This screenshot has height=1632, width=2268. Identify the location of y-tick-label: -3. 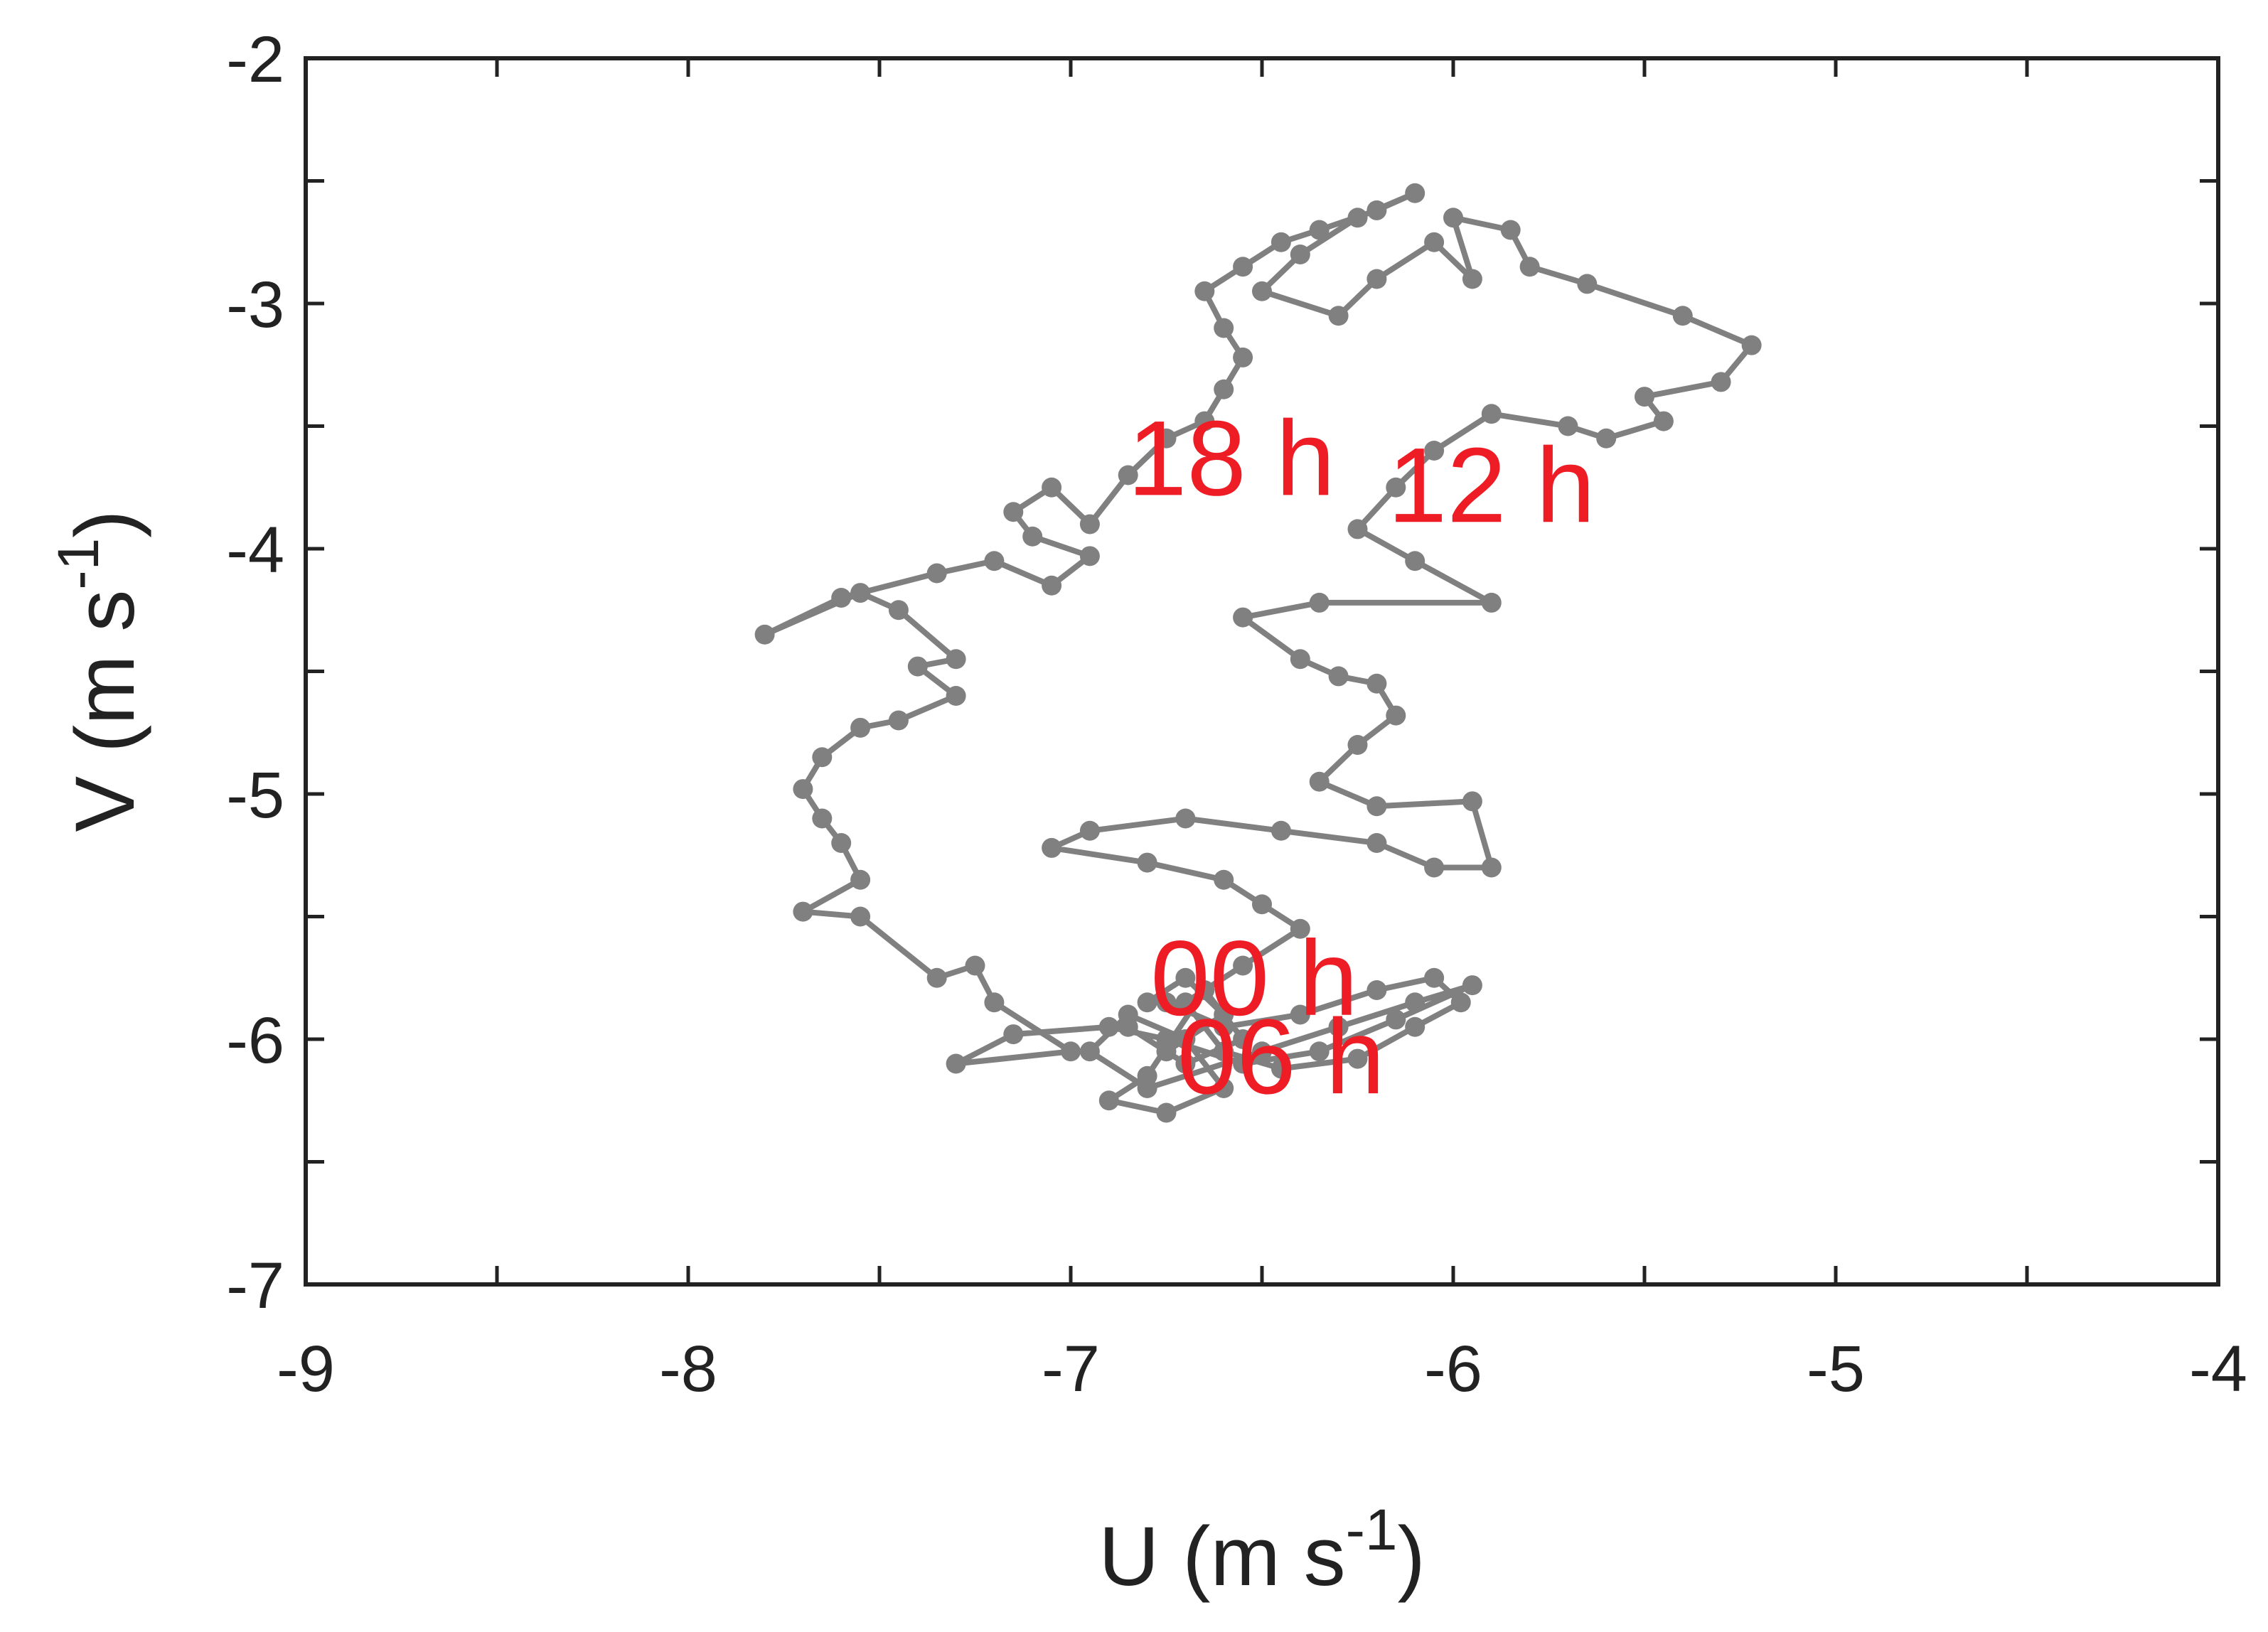
(255, 305).